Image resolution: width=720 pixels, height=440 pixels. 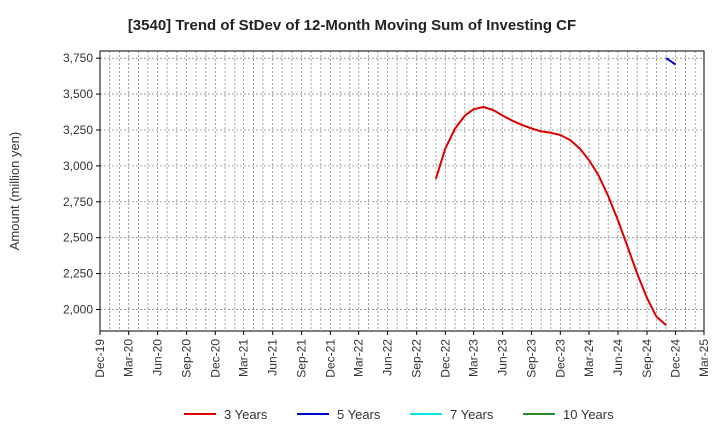 I want to click on x-tick-label: Jun-21, so click(x=273, y=357).